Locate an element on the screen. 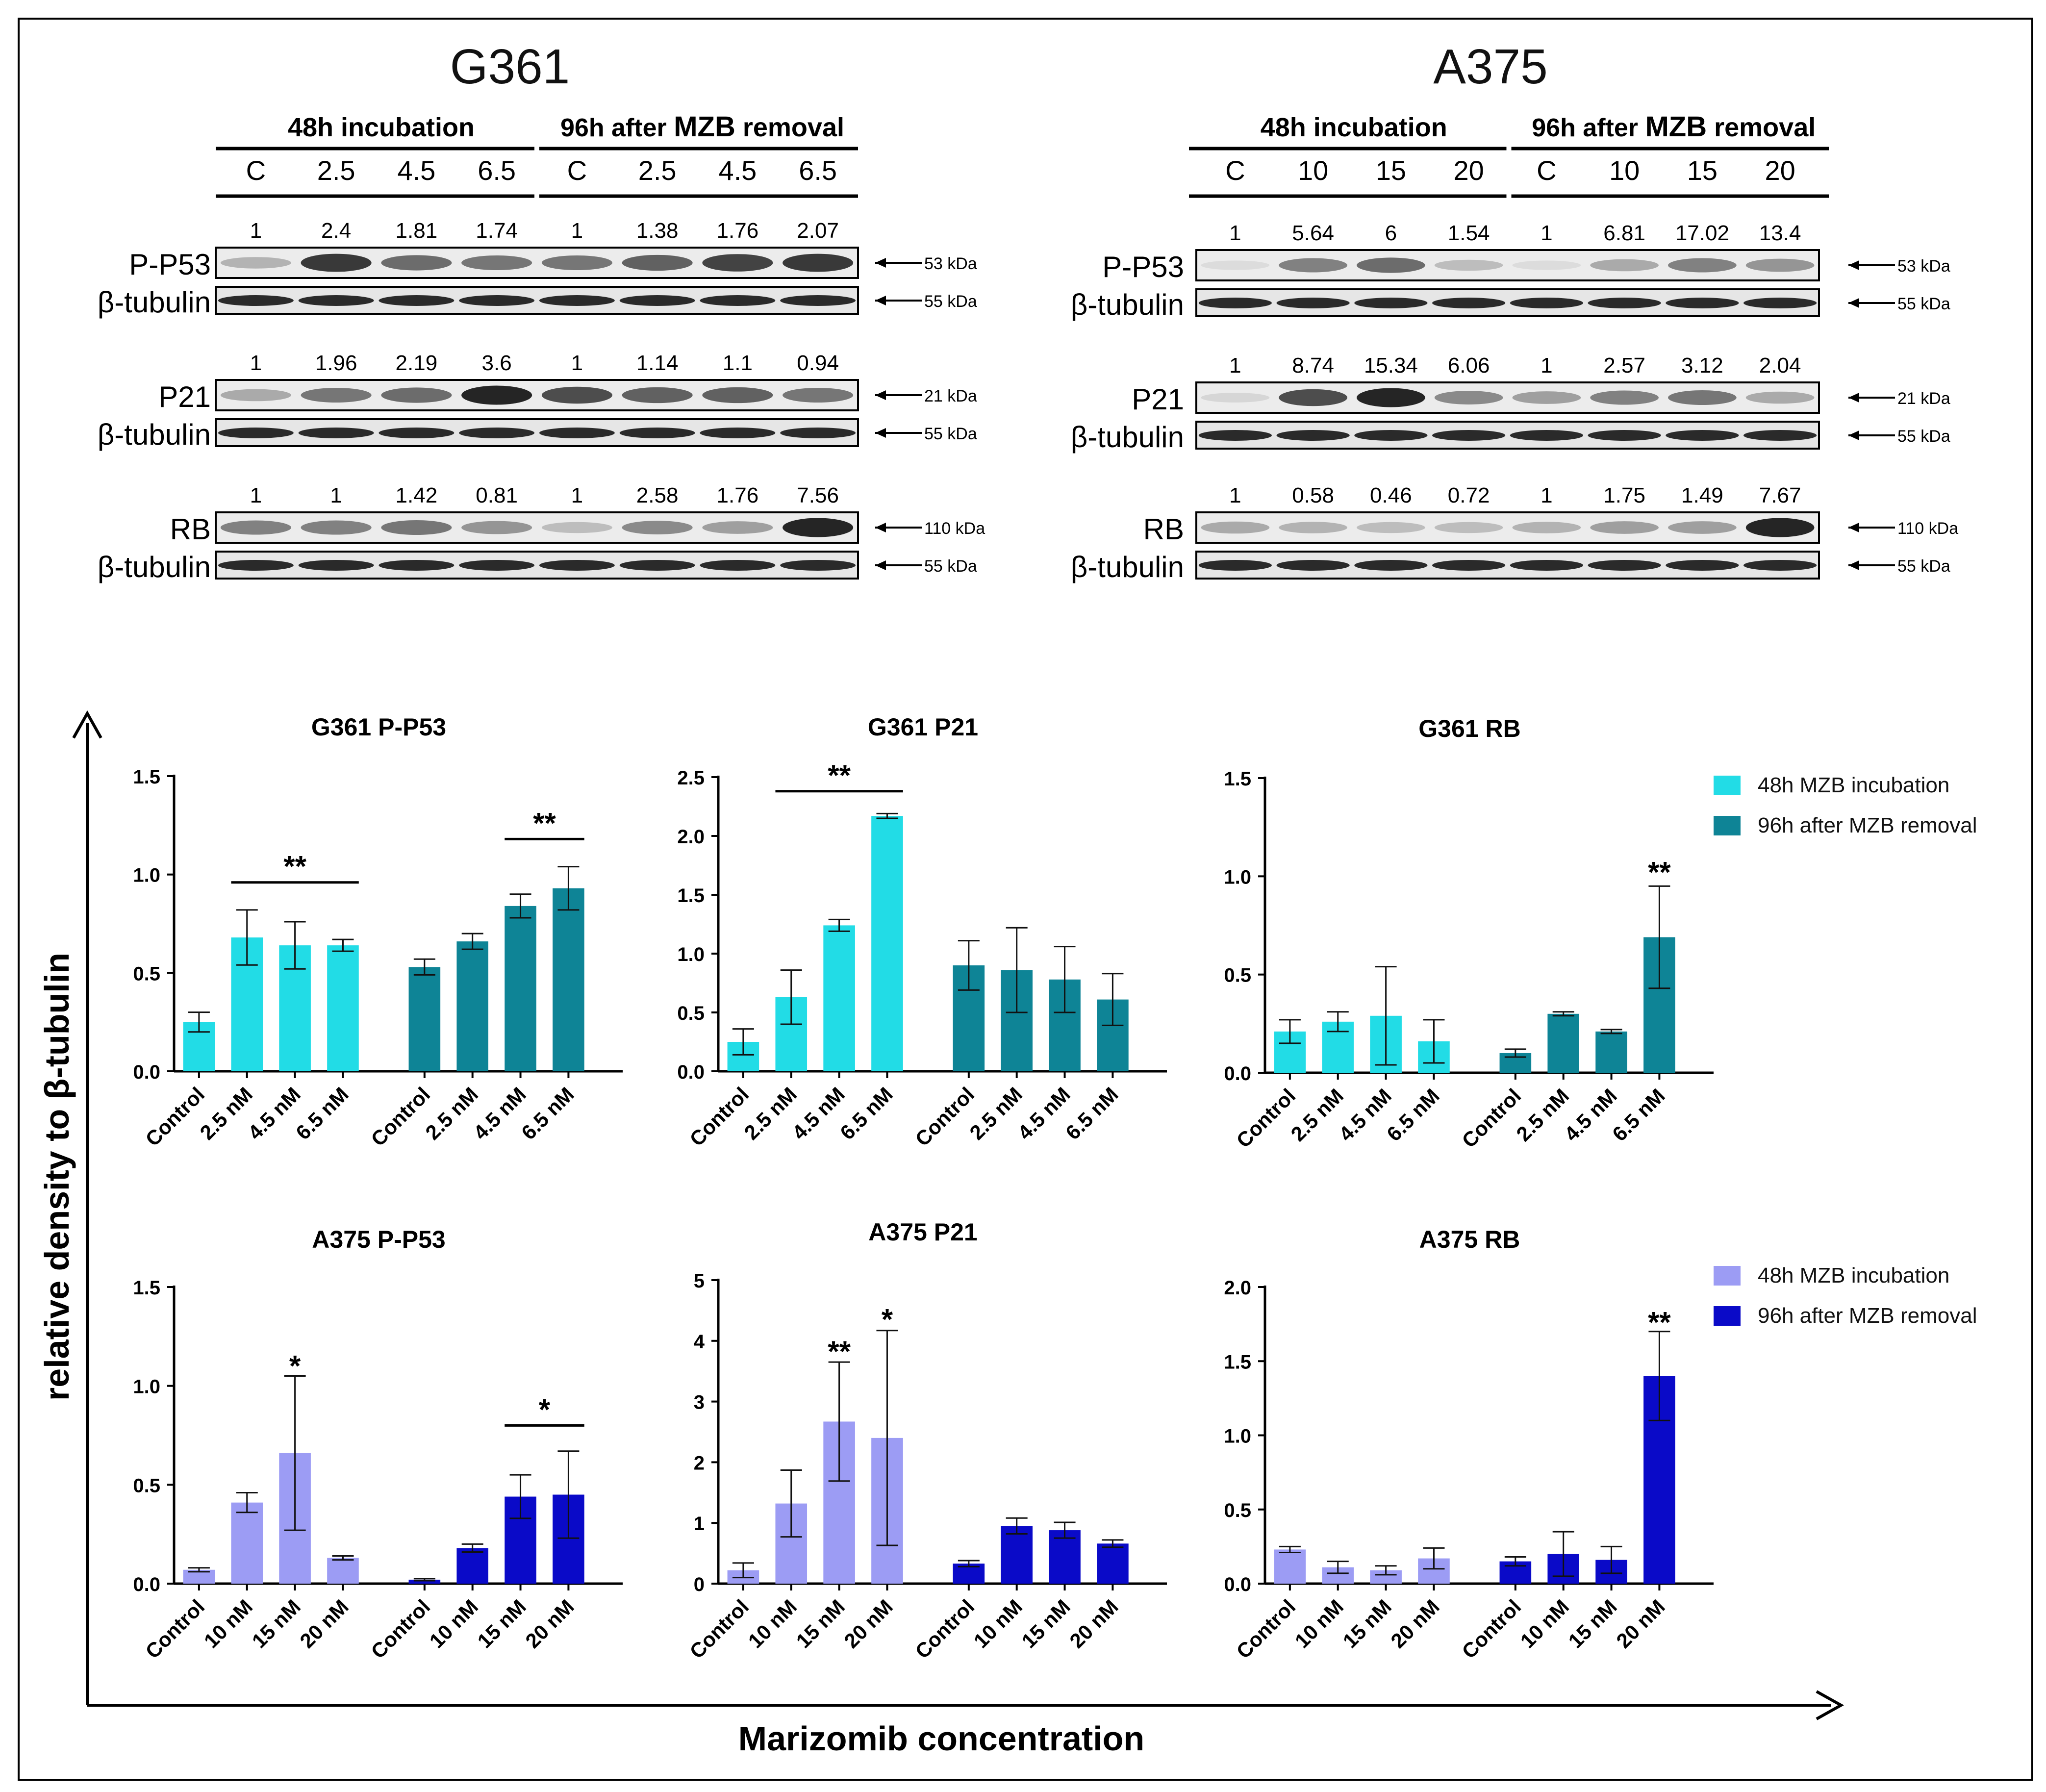 The width and height of the screenshot is (2046, 1792). lane-label: 4.5 is located at coordinates (737, 170).